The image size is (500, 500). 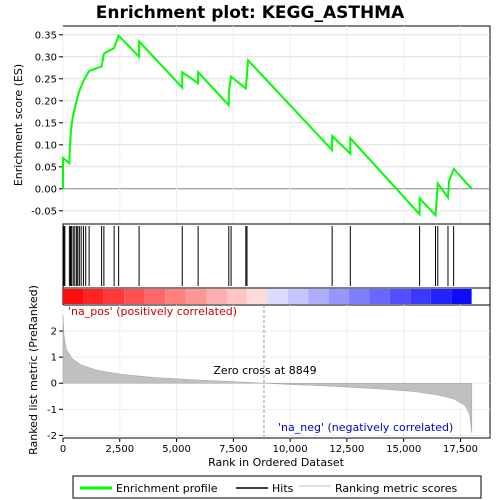 I want to click on positive-correlation-label: 'na_pos' (positively correlated), so click(x=152, y=311).